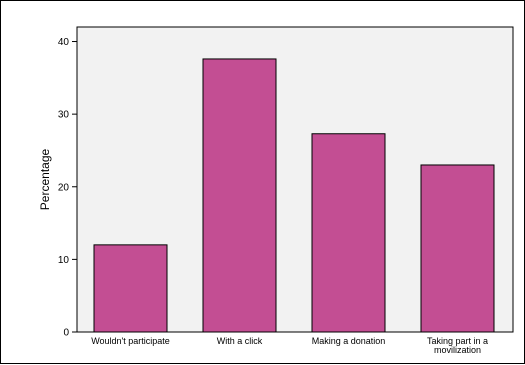 The width and height of the screenshot is (525, 365). What do you see at coordinates (64, 260) in the screenshot?
I see `y-tick-label: 10` at bounding box center [64, 260].